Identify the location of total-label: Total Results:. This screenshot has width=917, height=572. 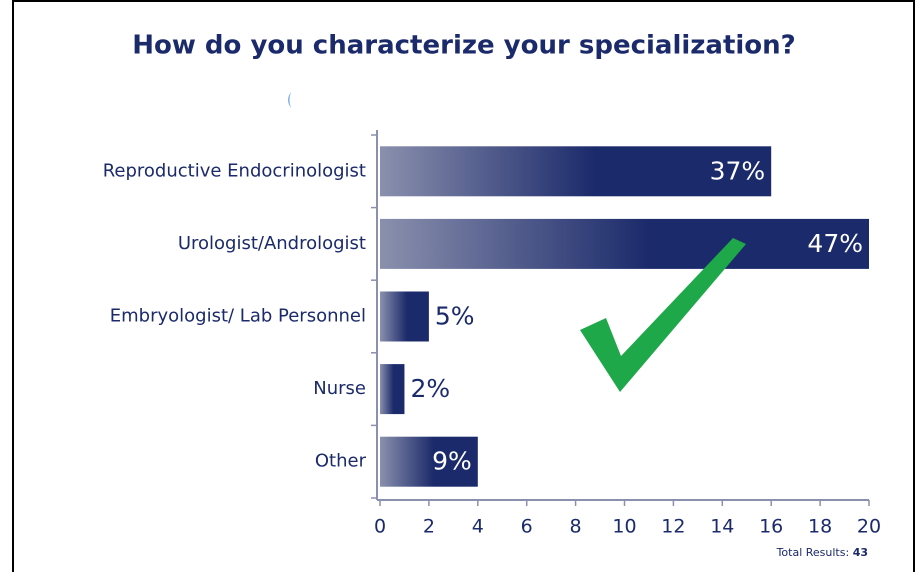
(813, 552).